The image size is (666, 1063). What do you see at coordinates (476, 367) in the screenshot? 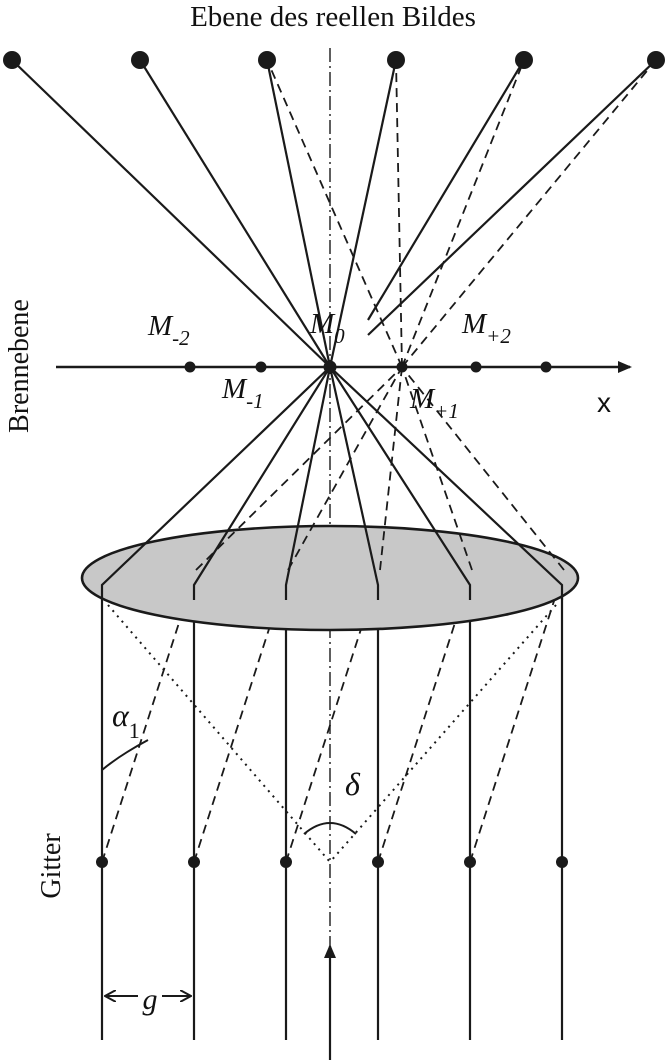
I see `point-m-plus2` at bounding box center [476, 367].